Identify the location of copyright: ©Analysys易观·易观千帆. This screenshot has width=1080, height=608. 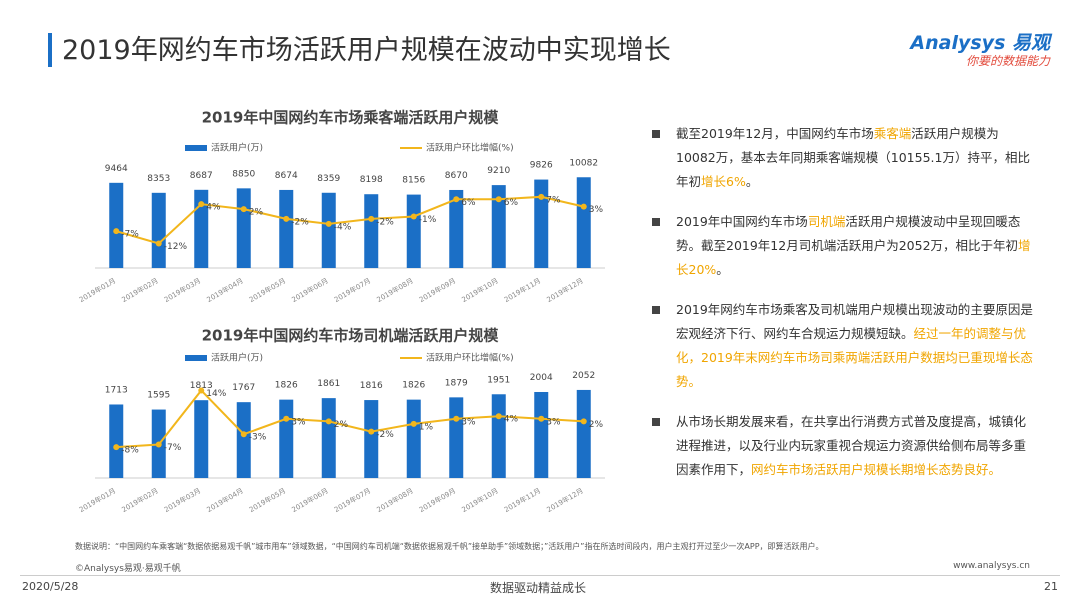
(128, 569).